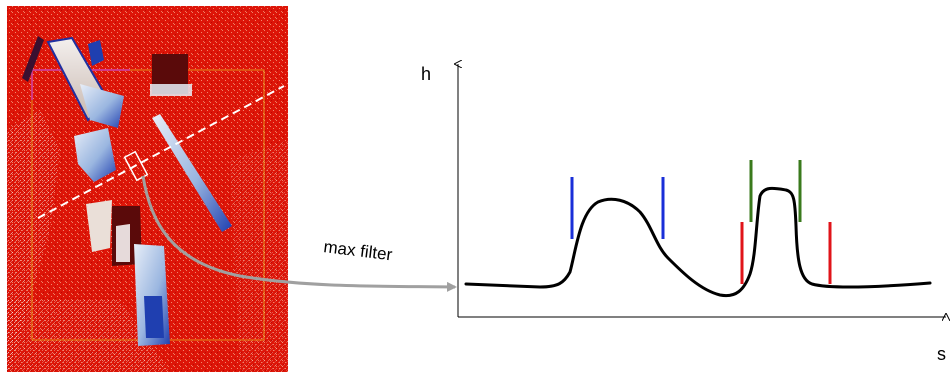 This screenshot has width=952, height=377. What do you see at coordinates (192, 173) in the screenshot?
I see `object-long-stick` at bounding box center [192, 173].